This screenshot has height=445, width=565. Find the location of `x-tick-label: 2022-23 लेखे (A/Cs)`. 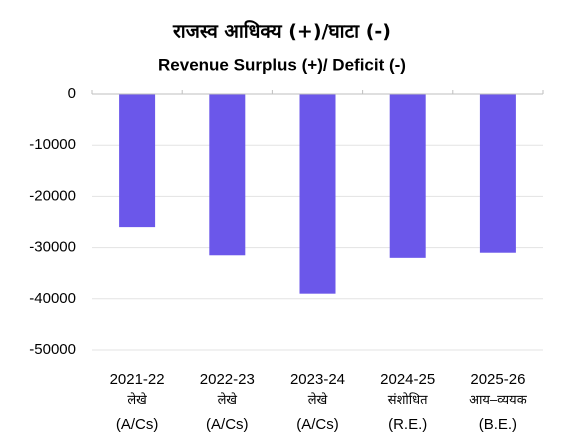

x-tick-label: 2022-23 लेखे (A/Cs) is located at coordinates (227, 402).